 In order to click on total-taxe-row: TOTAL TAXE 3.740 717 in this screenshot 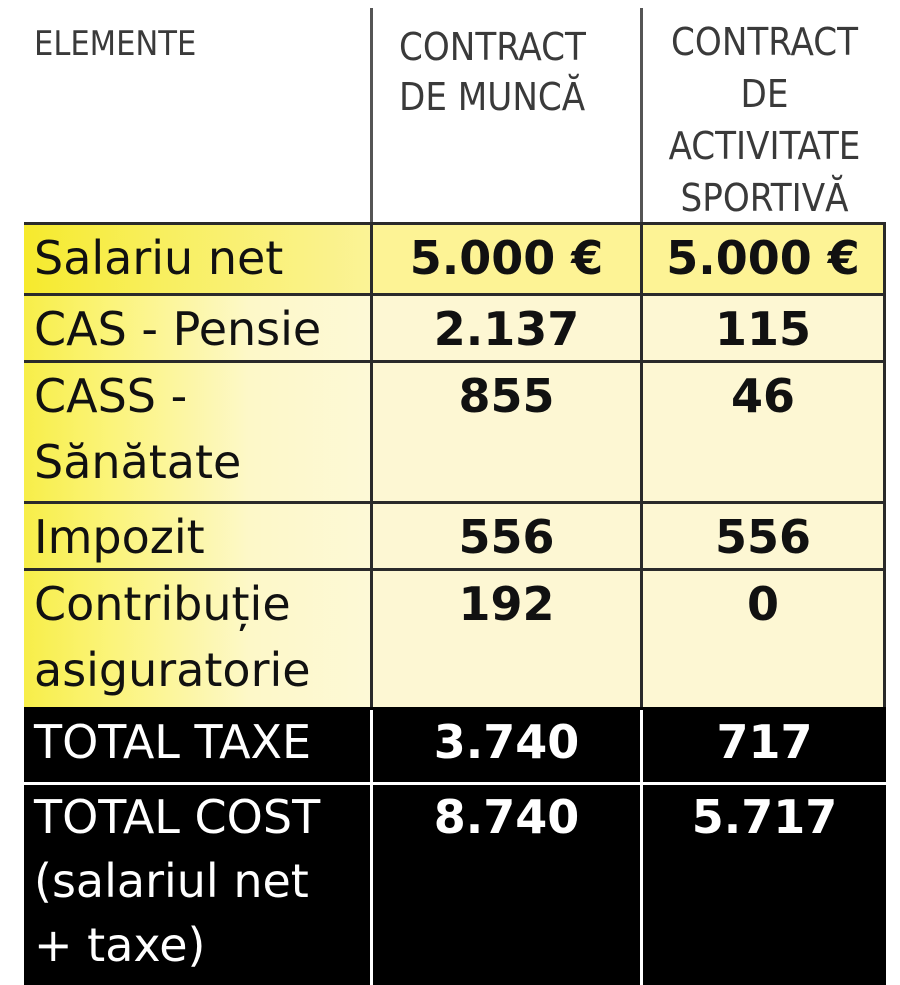, I will do `click(455, 744)`.